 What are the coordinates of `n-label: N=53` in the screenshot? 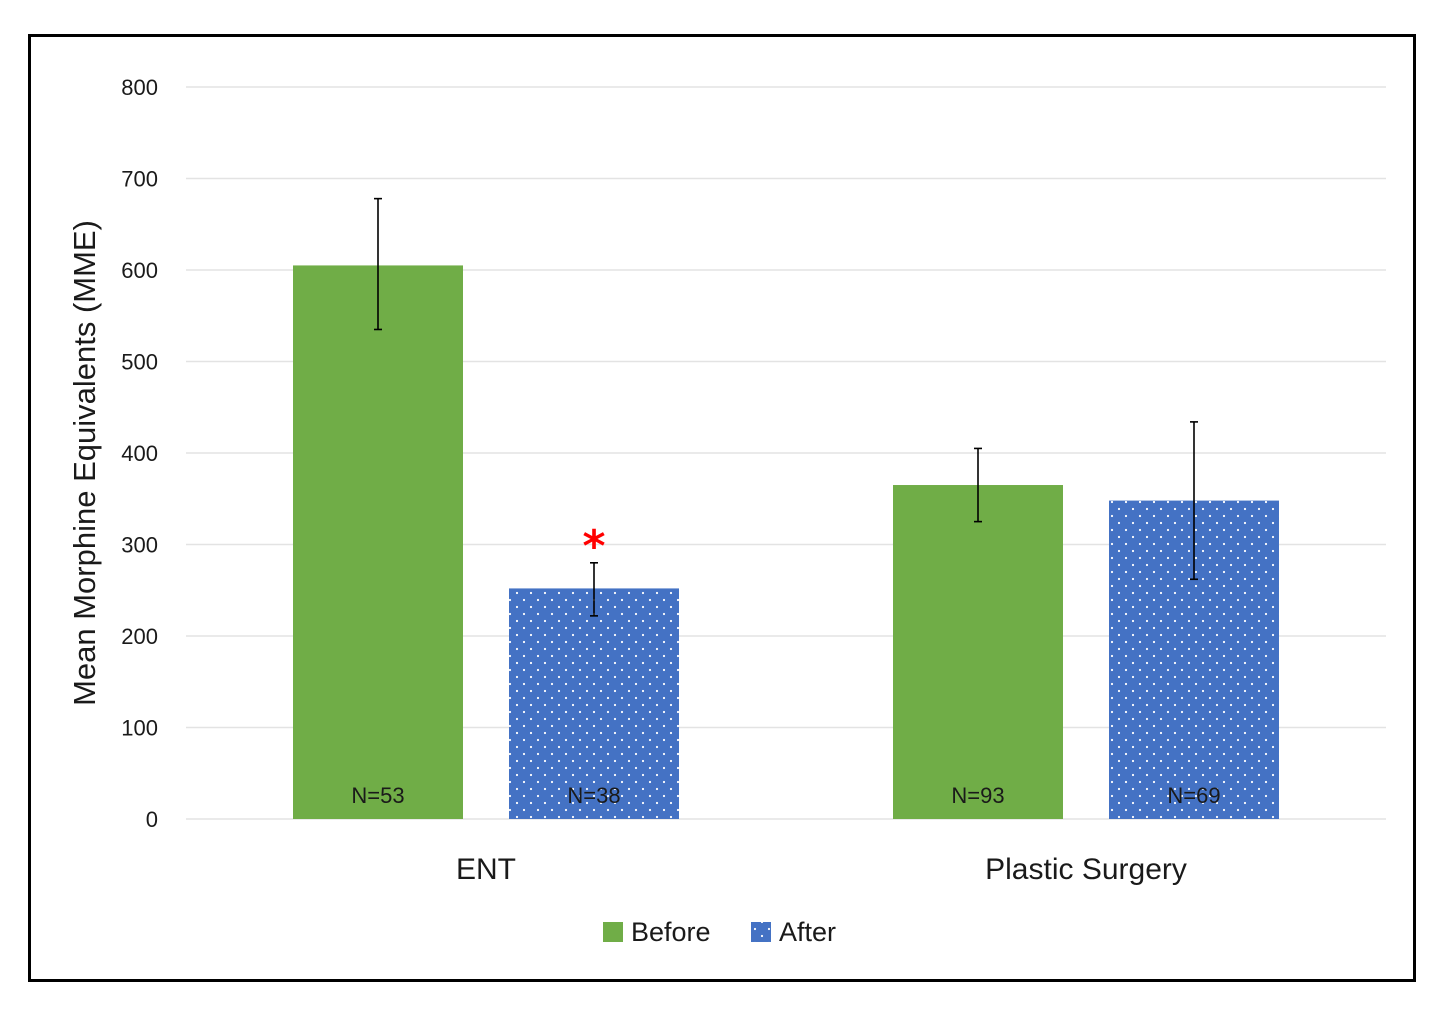 It's located at (377, 795).